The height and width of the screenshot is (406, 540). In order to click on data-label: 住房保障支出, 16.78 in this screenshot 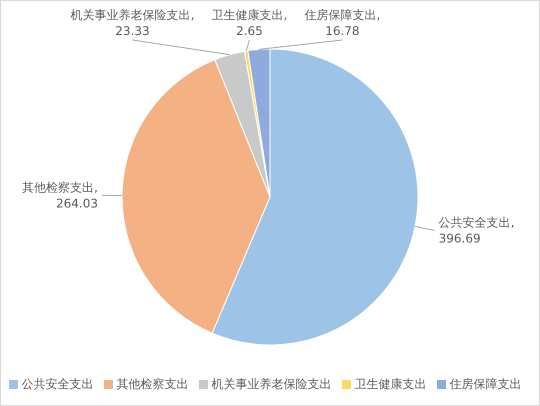, I will do `click(341, 23)`.